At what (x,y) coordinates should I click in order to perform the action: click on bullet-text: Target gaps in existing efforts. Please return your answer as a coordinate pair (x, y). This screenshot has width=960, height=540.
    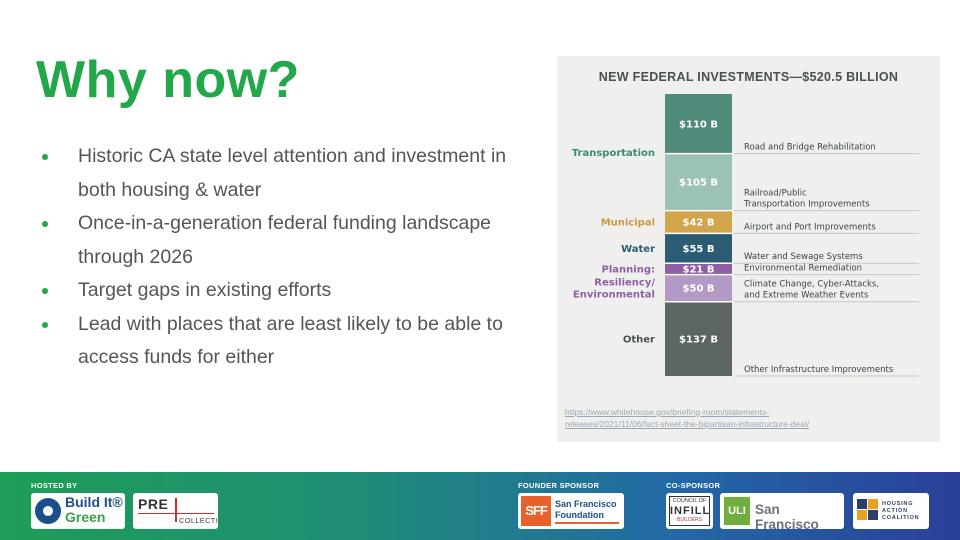
    Looking at the image, I should click on (205, 290).